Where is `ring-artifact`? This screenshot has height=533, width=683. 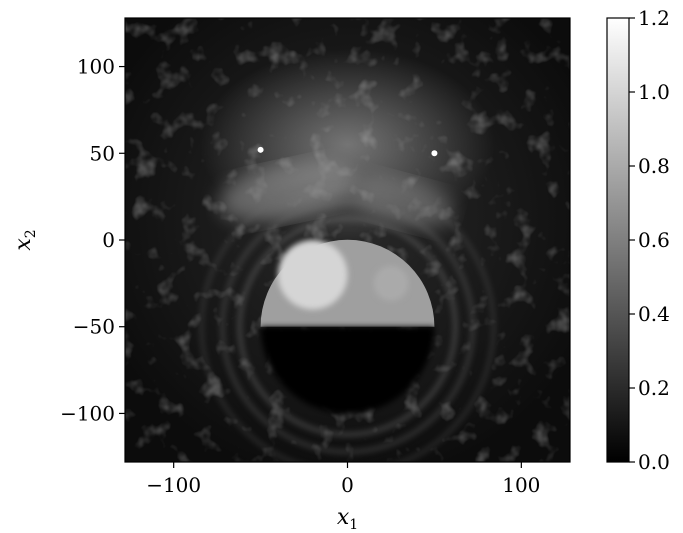 ring-artifact is located at coordinates (347, 326).